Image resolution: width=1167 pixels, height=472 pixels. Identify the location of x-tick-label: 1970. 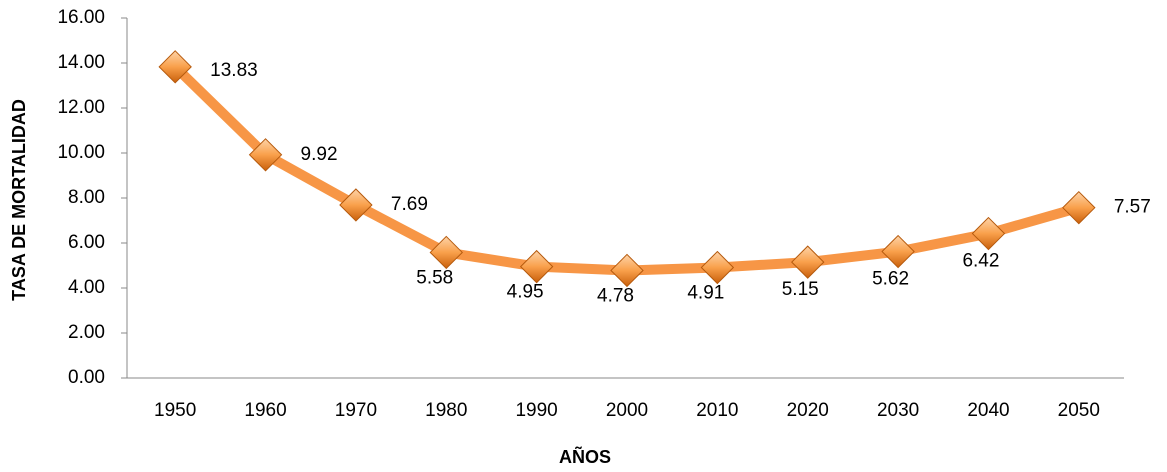
(356, 410).